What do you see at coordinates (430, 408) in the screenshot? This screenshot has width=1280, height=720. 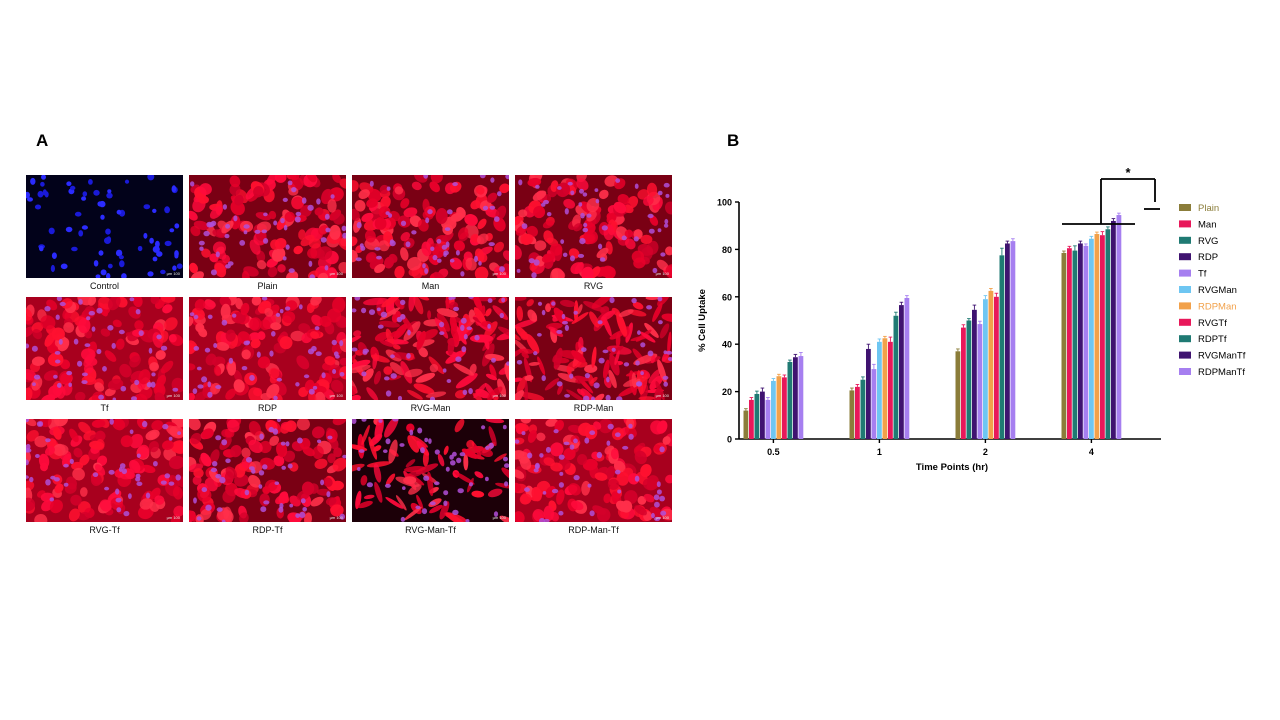 I see `micrograph-label: RVG-Man` at bounding box center [430, 408].